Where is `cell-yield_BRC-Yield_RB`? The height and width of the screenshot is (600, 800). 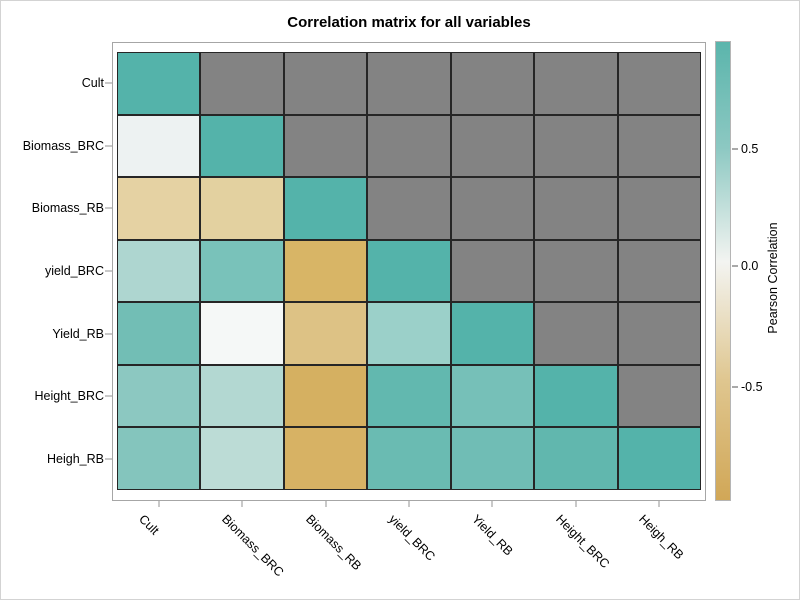 cell-yield_BRC-Yield_RB is located at coordinates (492, 271).